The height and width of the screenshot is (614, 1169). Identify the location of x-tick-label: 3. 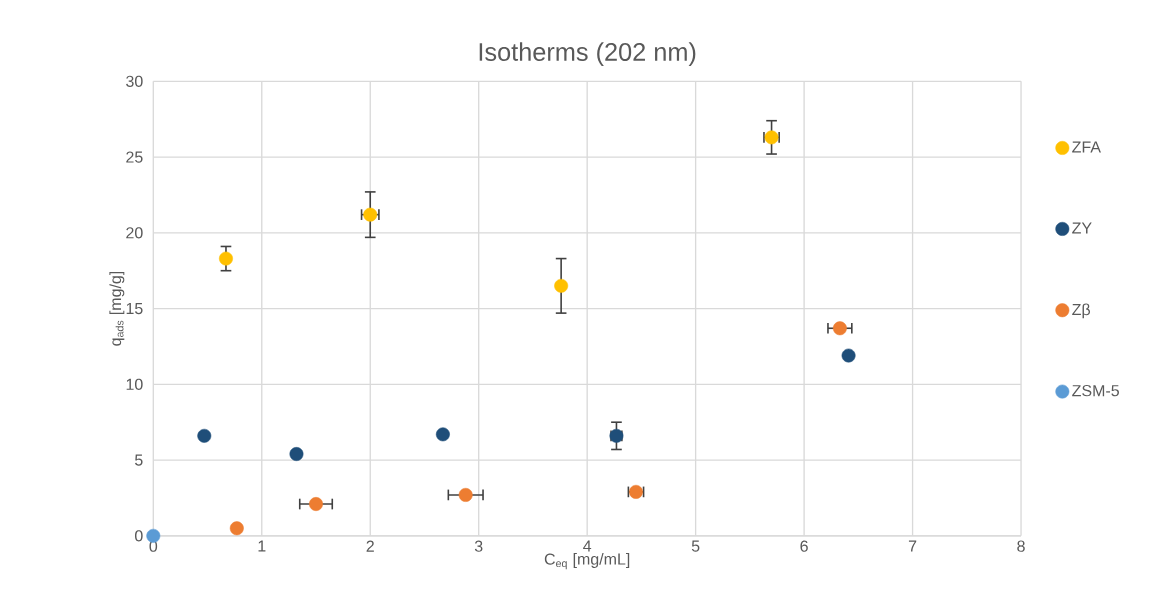
(478, 546).